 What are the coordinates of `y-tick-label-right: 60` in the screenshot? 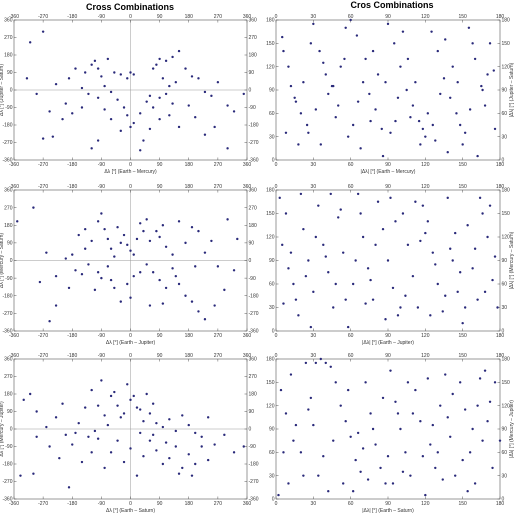 It's located at (505, 114).